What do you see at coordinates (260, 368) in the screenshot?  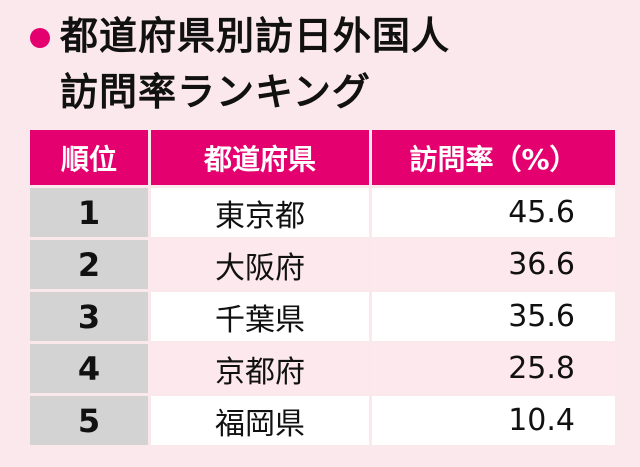 I see `prefecture-cell: 京都府` at bounding box center [260, 368].